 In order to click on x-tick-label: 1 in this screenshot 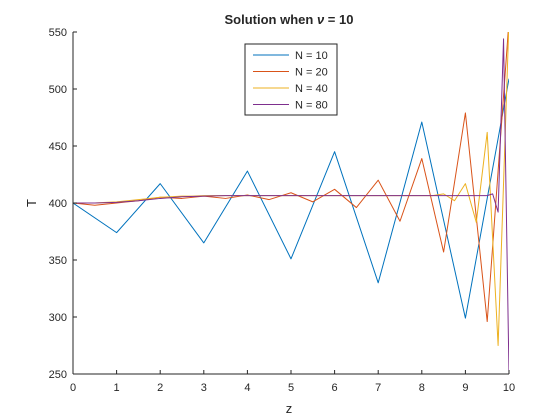, I will do `click(117, 388)`.